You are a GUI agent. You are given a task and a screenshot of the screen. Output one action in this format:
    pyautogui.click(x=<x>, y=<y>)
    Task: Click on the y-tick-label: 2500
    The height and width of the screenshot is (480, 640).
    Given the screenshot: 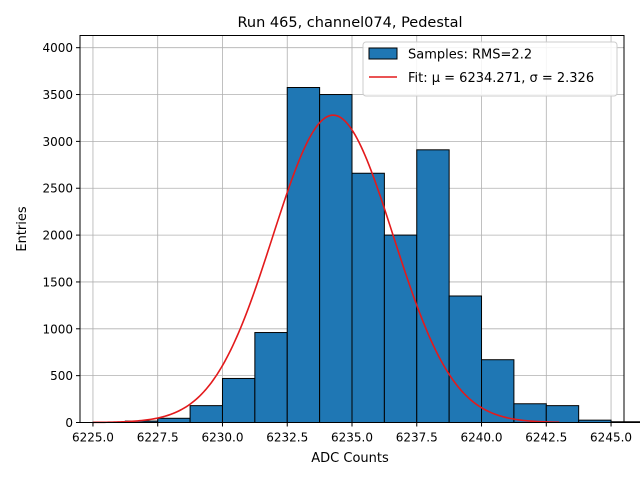 What is the action you would take?
    pyautogui.click(x=57, y=189)
    